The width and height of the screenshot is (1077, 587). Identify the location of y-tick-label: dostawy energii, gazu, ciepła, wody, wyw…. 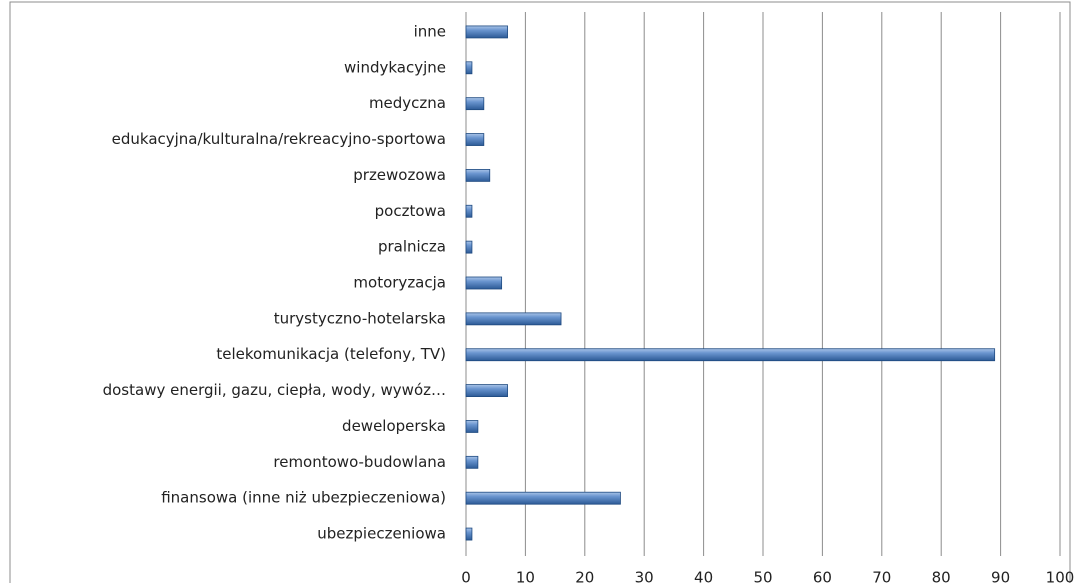
(274, 390).